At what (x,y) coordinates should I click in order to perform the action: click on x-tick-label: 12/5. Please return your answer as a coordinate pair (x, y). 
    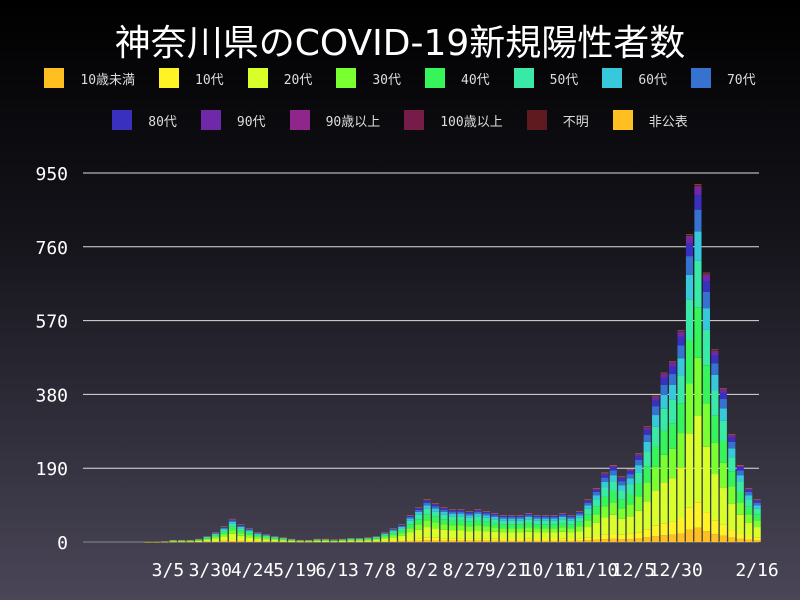
    Looking at the image, I should click on (633, 570).